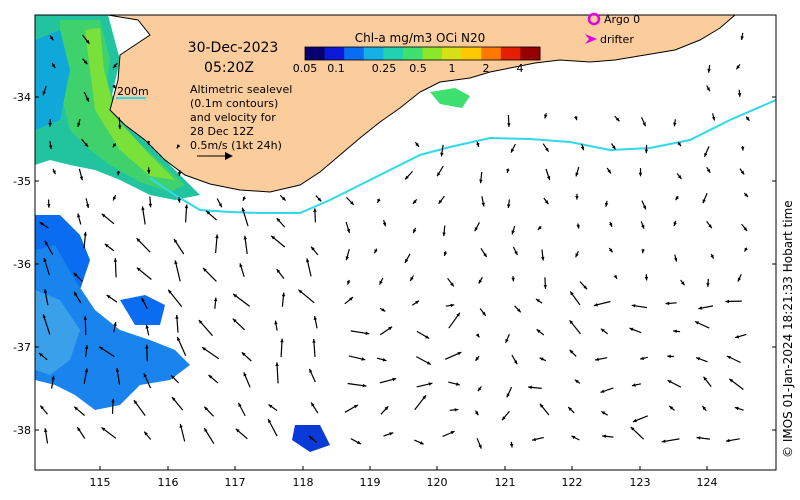 This screenshot has height=500, width=800. I want to click on x-tick-label: 121, so click(505, 482).